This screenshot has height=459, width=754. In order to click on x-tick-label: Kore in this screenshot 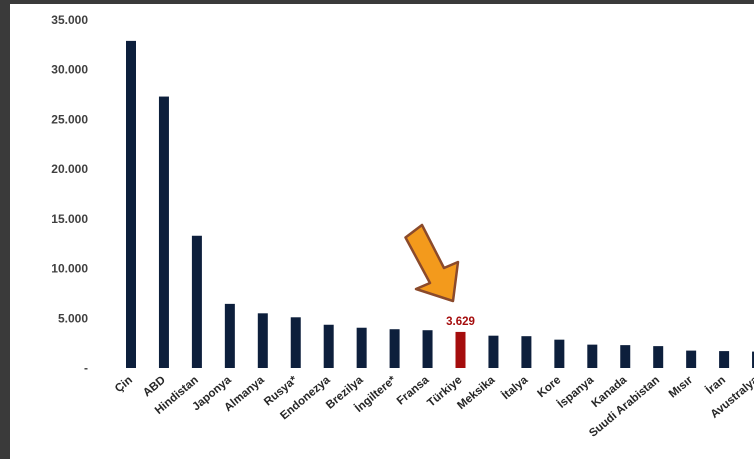, I will do `click(549, 387)`.